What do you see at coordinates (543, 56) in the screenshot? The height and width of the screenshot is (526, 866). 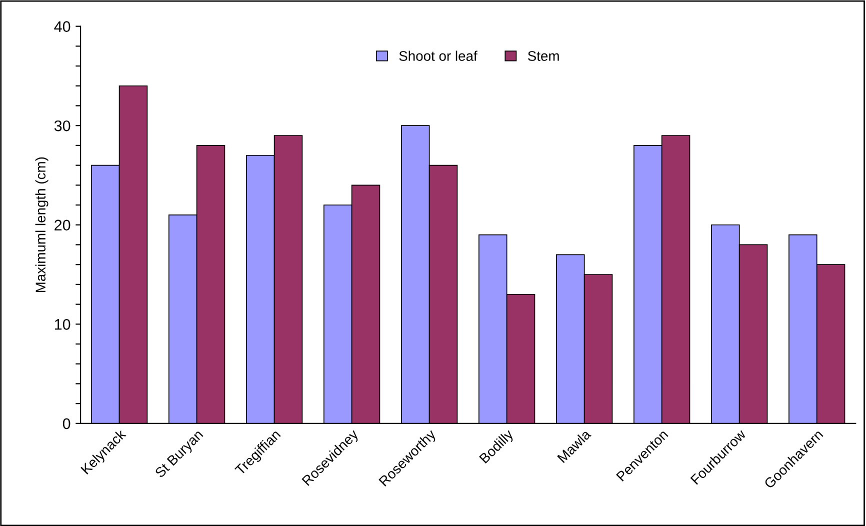 I see `legend-label: Stem` at bounding box center [543, 56].